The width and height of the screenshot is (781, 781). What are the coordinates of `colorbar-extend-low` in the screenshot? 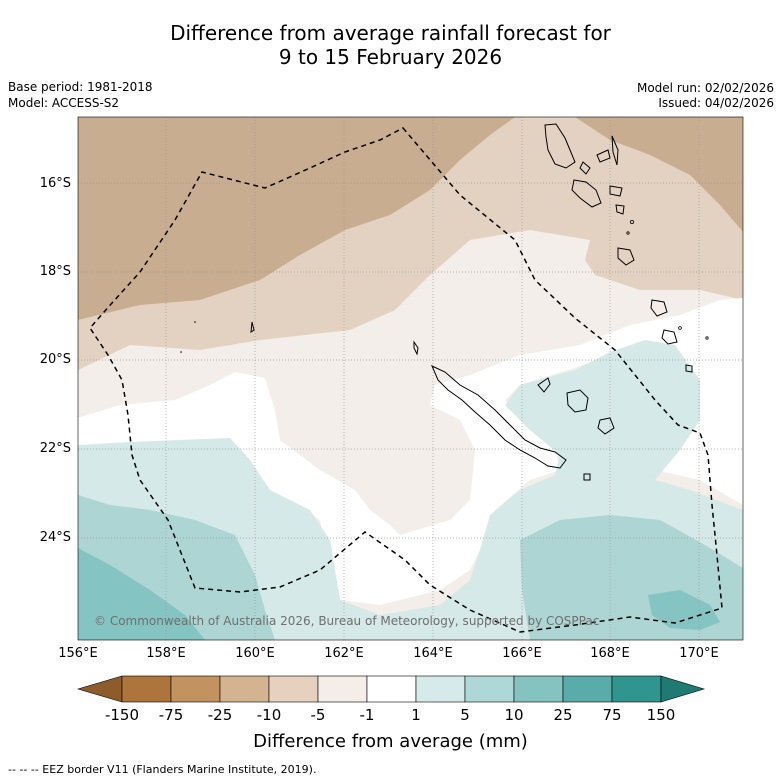 It's located at (99, 689).